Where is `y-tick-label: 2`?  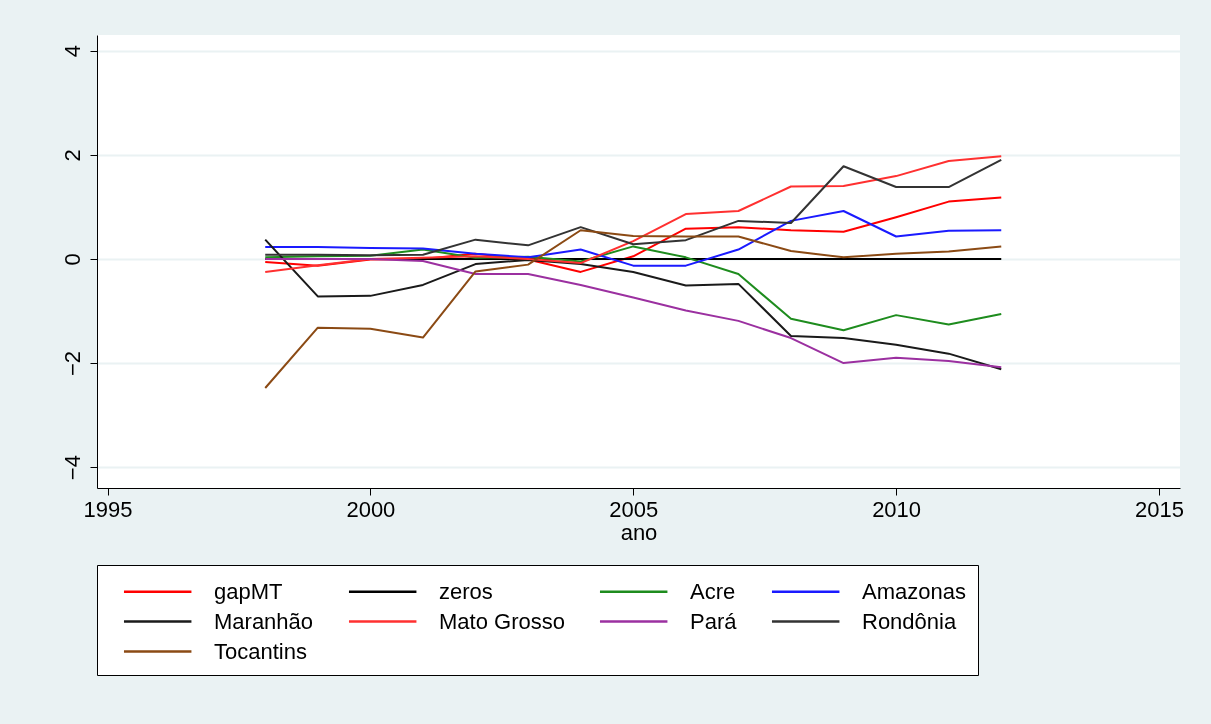
y-tick-label: 2 is located at coordinates (72, 155).